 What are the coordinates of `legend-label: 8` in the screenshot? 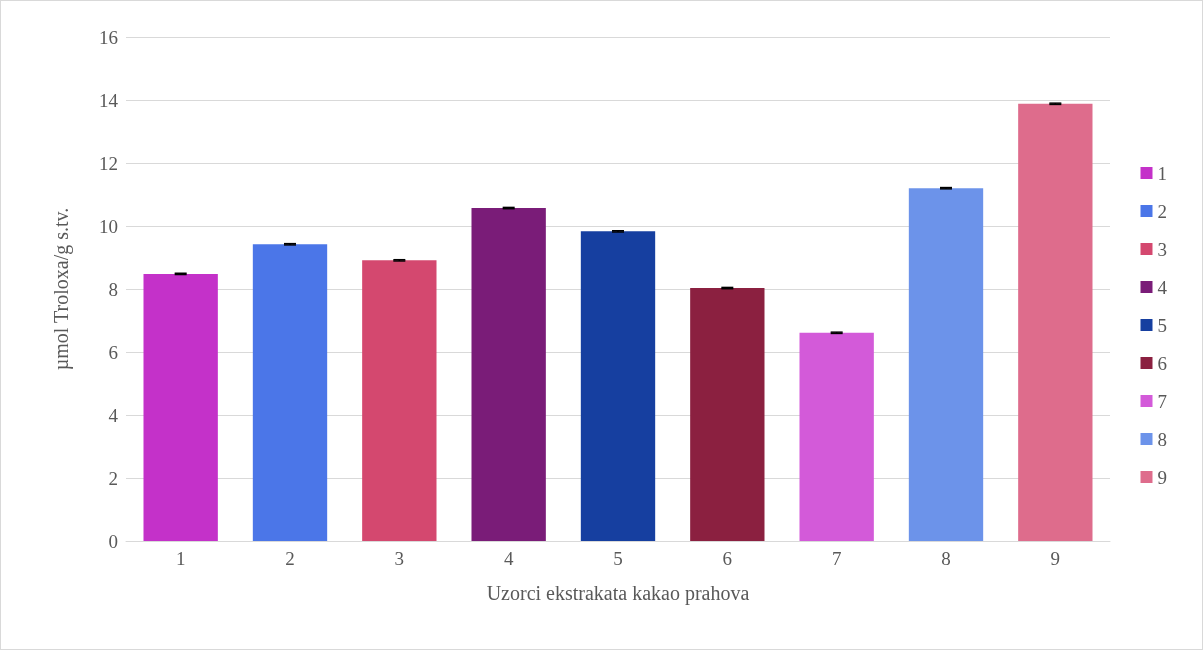 It's located at (1162, 439).